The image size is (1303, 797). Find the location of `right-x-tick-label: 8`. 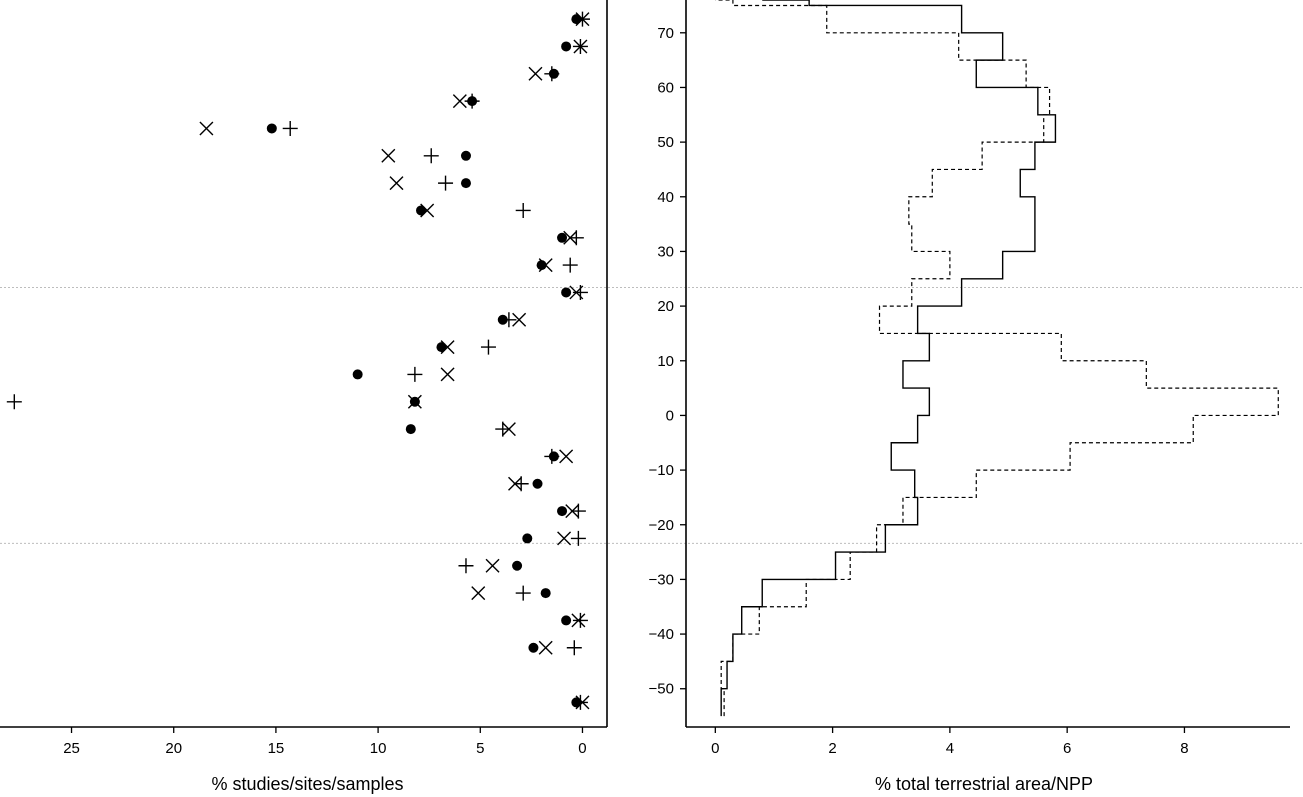

right-x-tick-label: 8 is located at coordinates (1184, 748).